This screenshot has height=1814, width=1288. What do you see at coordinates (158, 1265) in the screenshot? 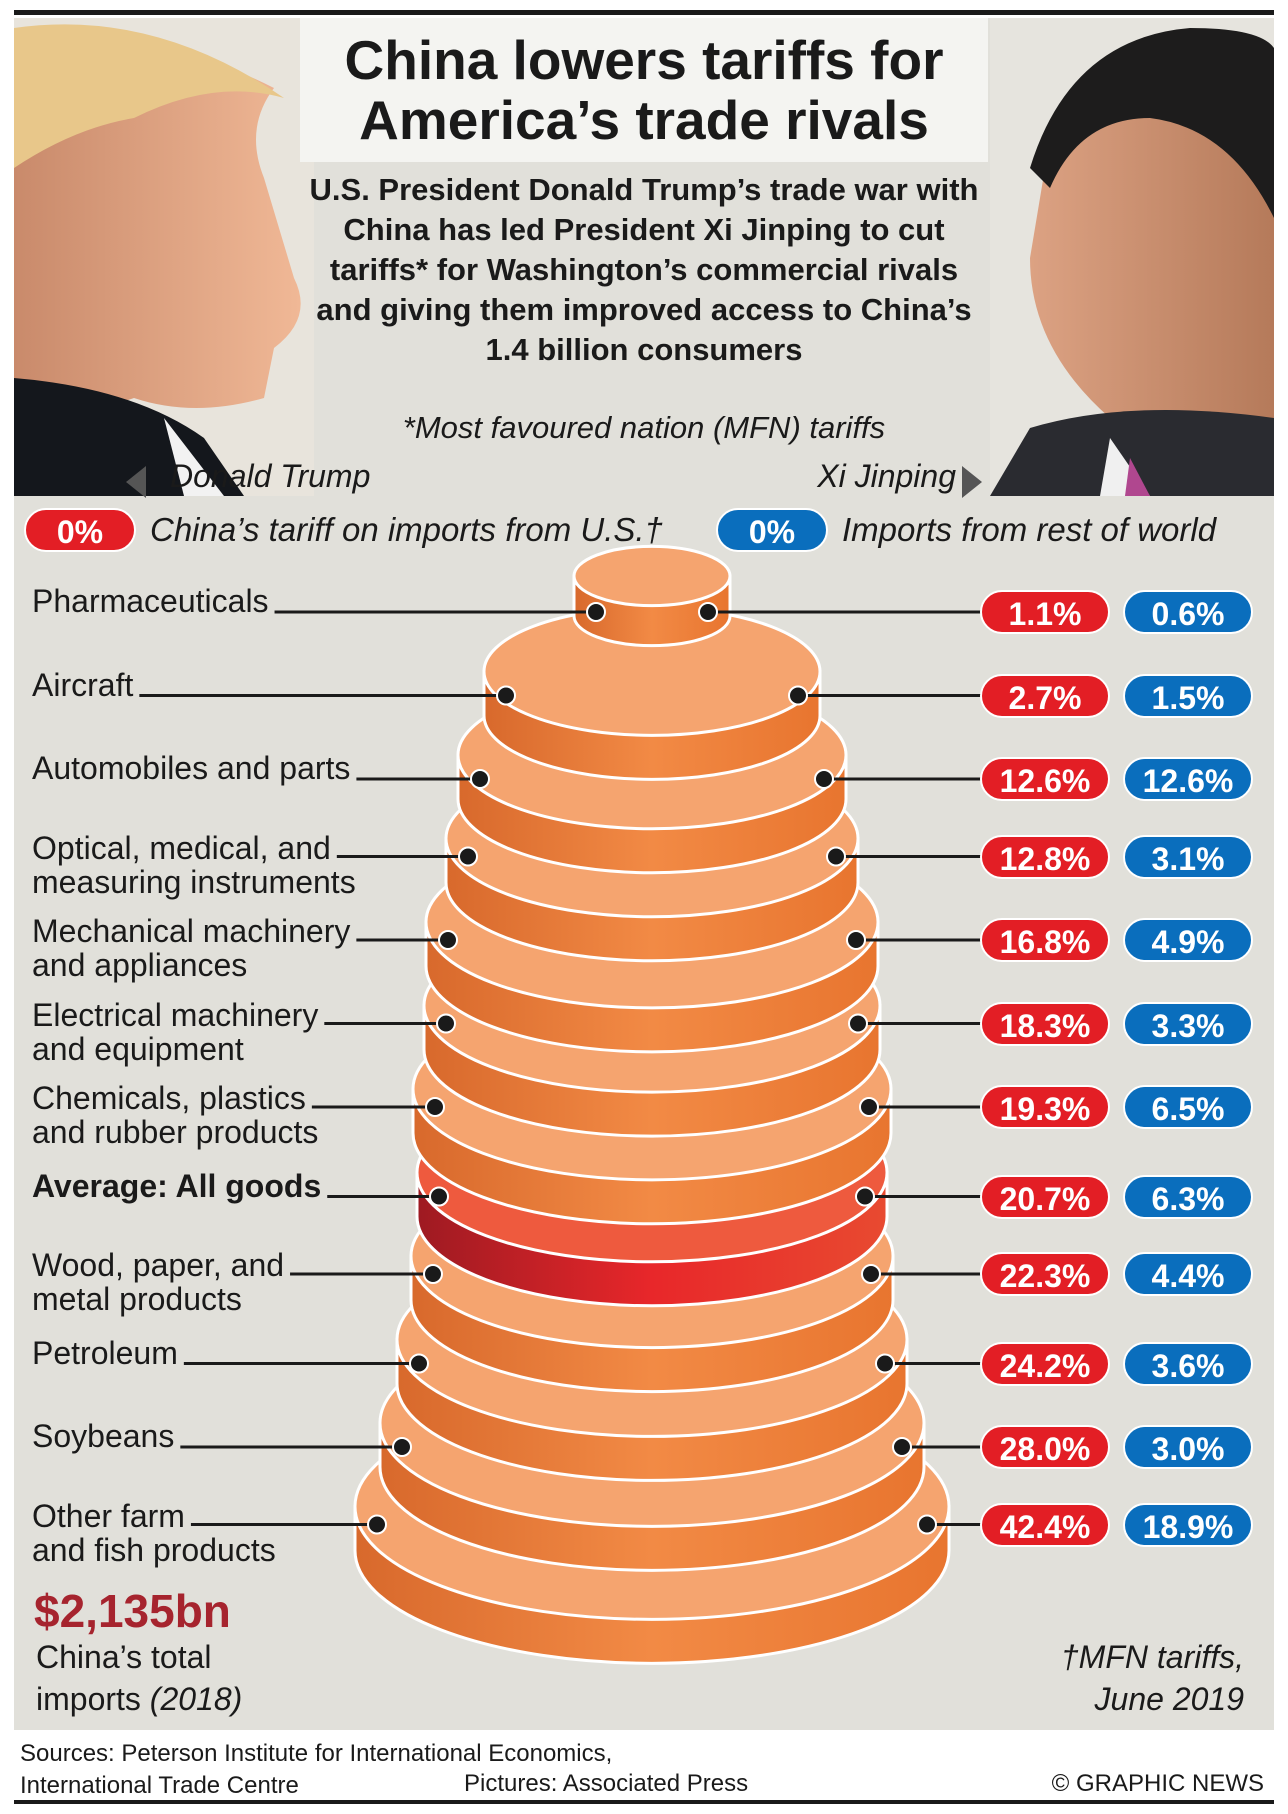
I see `row-label-line: Wood, paper, and` at bounding box center [158, 1265].